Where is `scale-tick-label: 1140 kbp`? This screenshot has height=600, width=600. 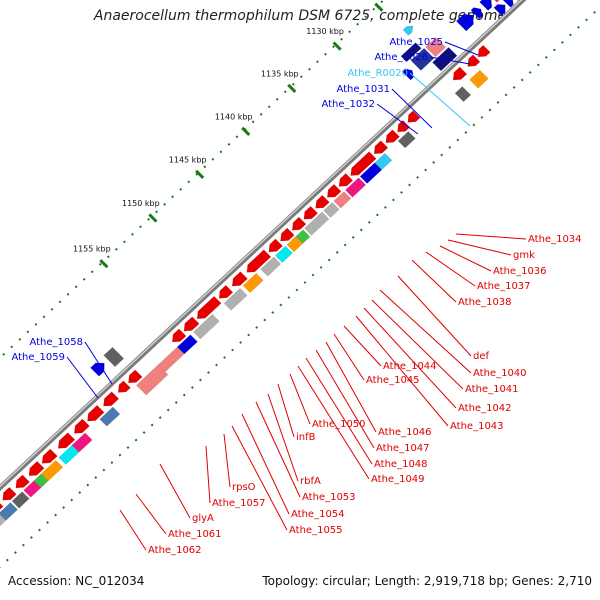 scale-tick-label: 1140 kbp is located at coordinates (234, 116).